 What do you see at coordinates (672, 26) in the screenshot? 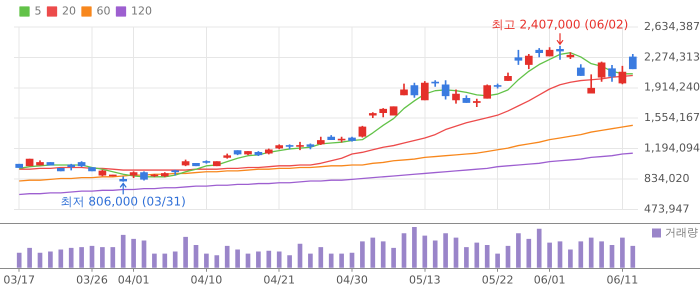
I see `y-tick-label: 2,634,387` at bounding box center [672, 26].